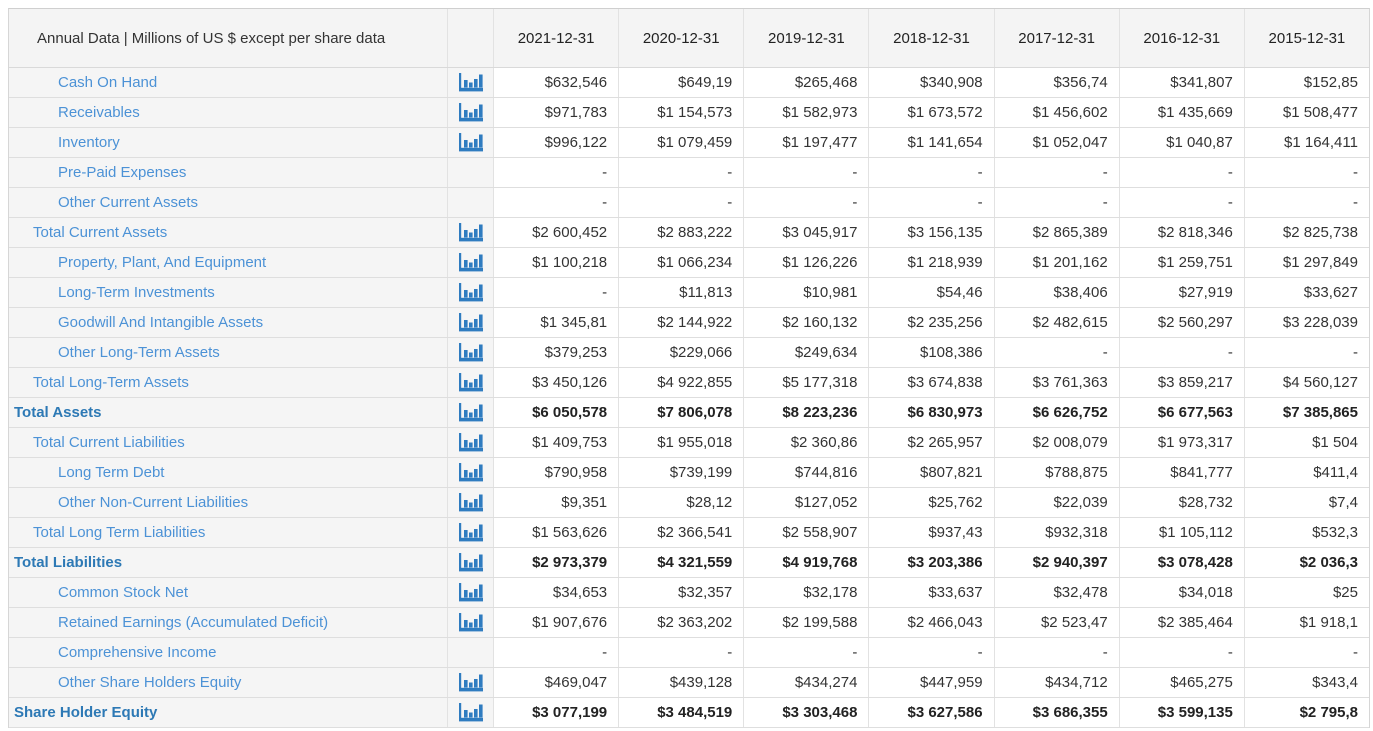 This screenshot has height=731, width=1373. What do you see at coordinates (695, 442) in the screenshot?
I see `value-text: $1 955,018` at bounding box center [695, 442].